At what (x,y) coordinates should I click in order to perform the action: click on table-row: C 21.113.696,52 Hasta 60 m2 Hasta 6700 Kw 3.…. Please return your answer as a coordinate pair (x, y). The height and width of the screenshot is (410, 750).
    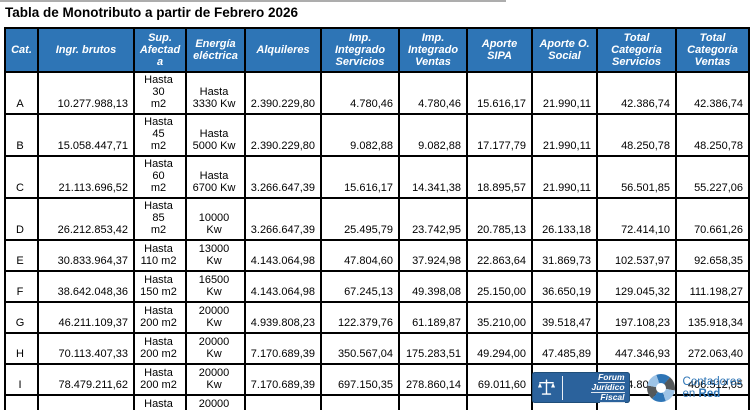
    Looking at the image, I should click on (377, 177).